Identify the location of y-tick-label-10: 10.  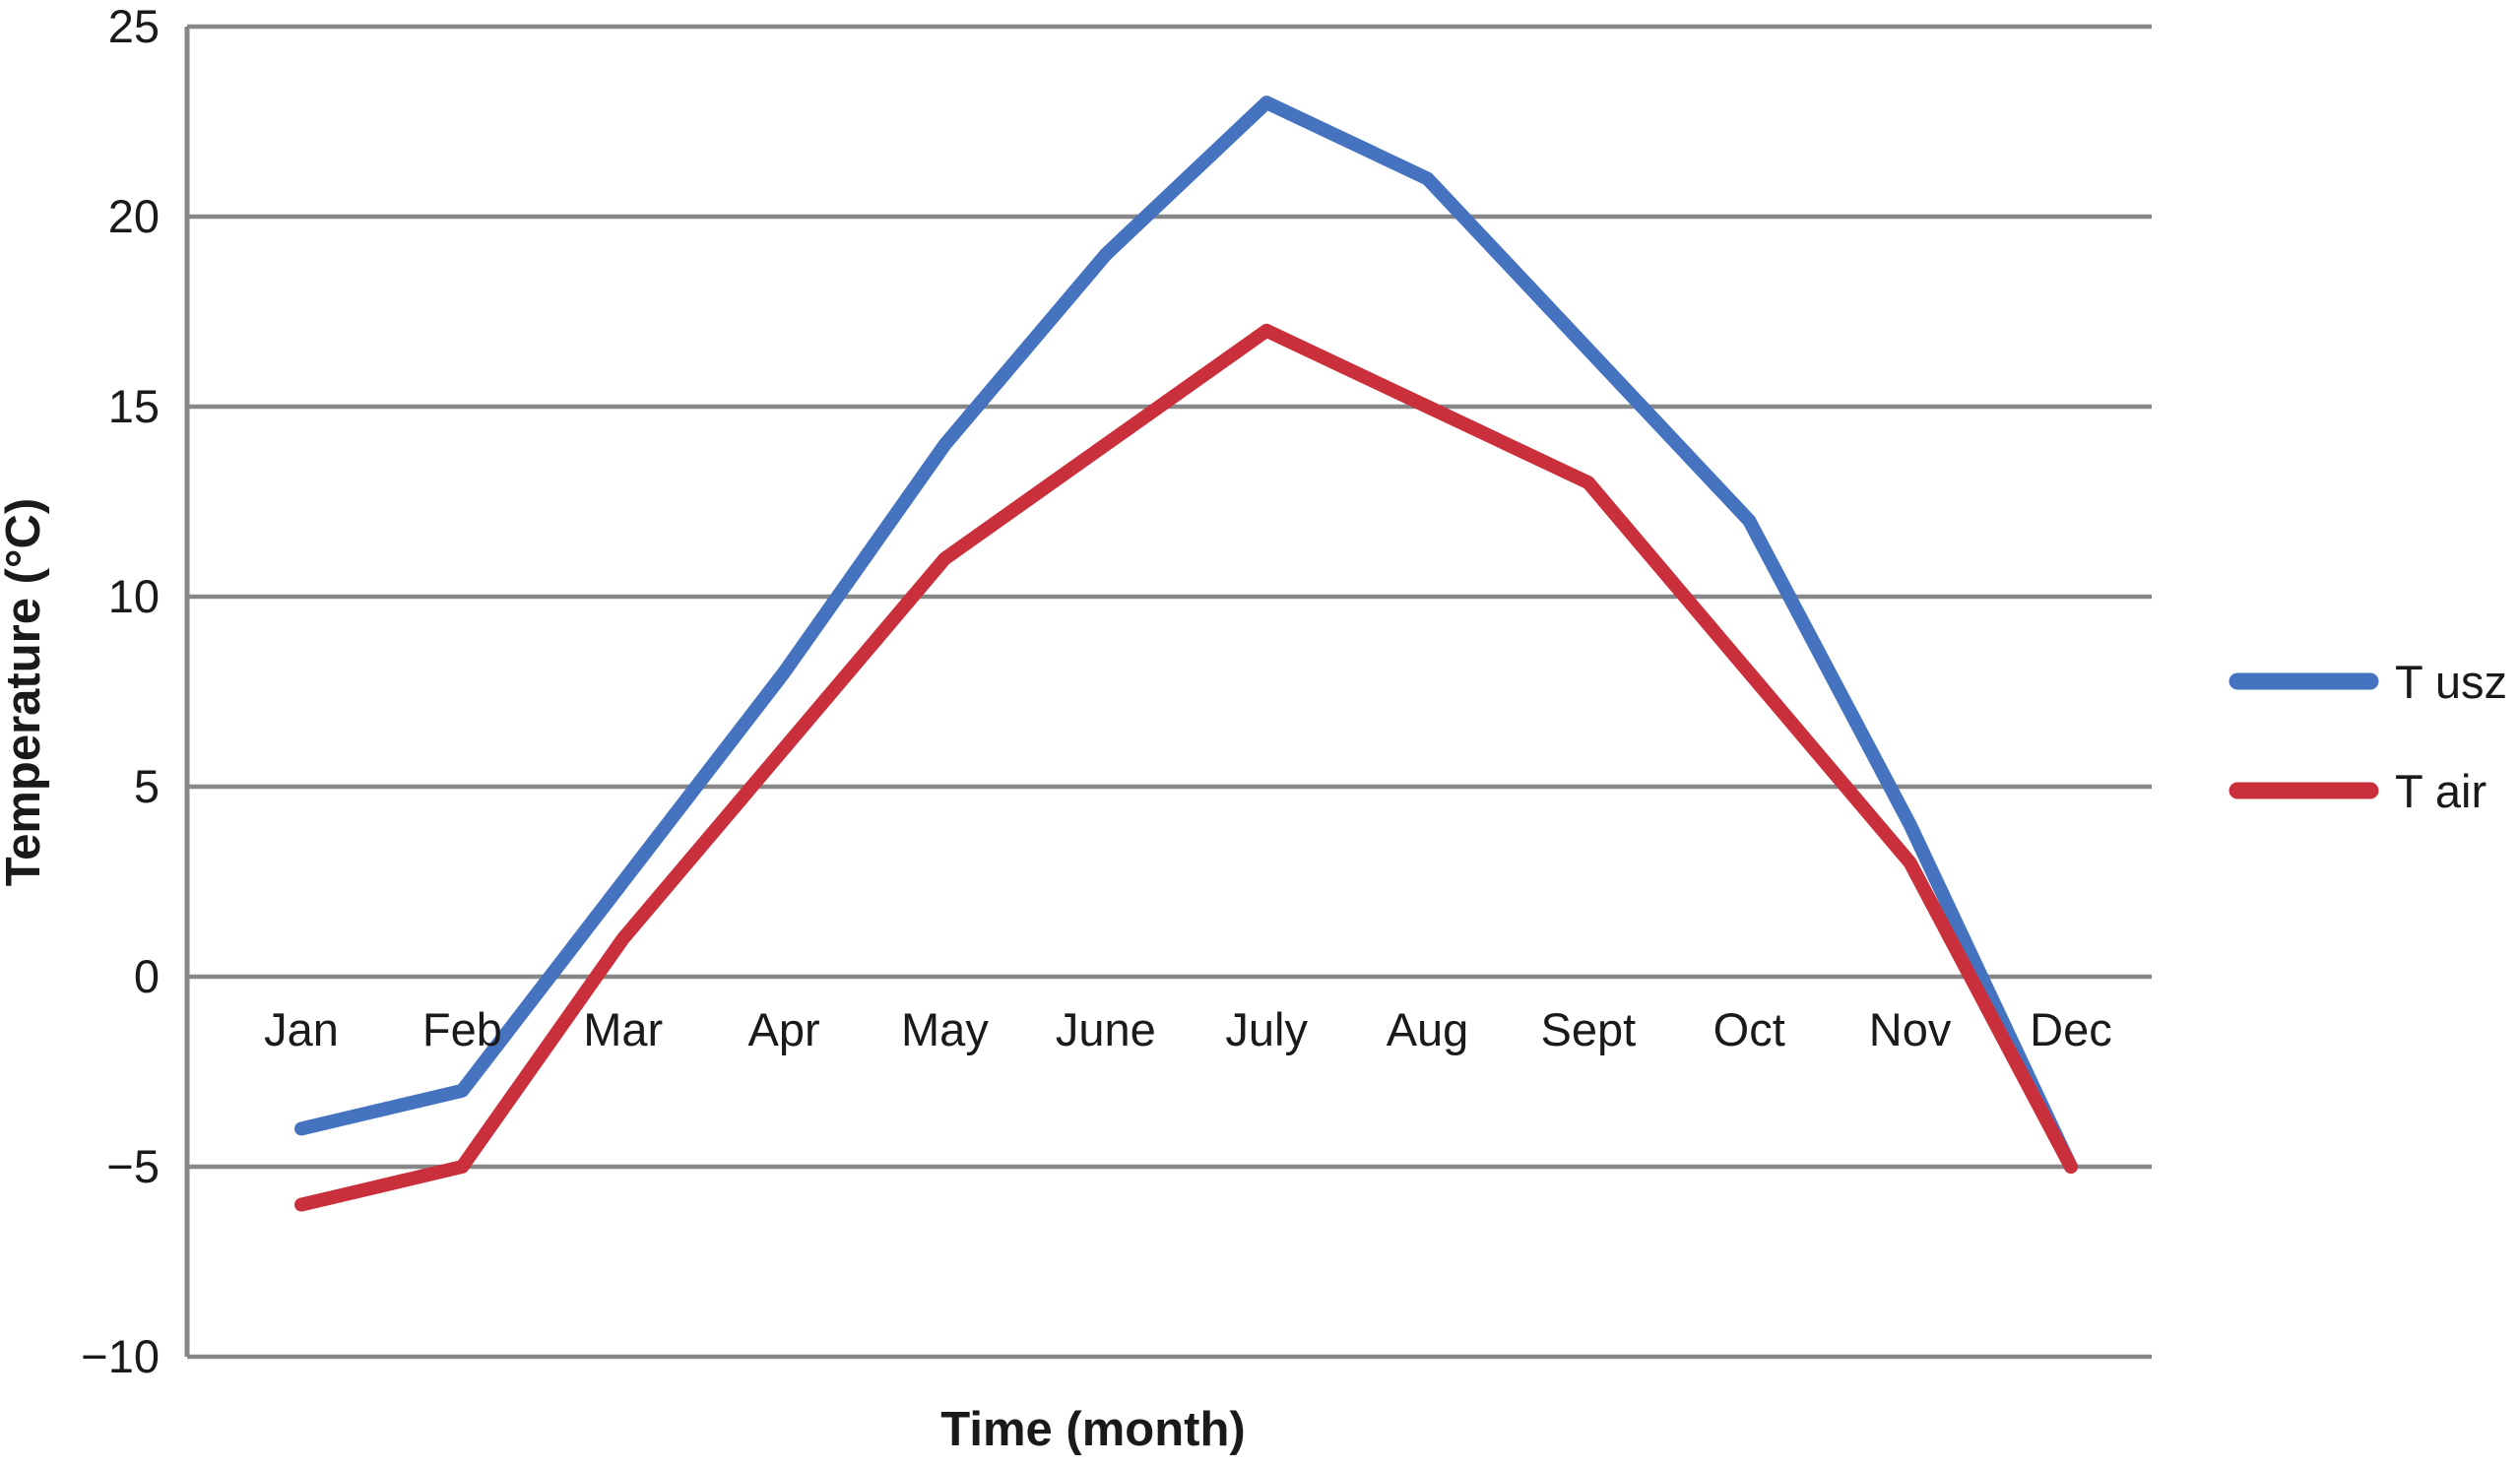
(134, 596).